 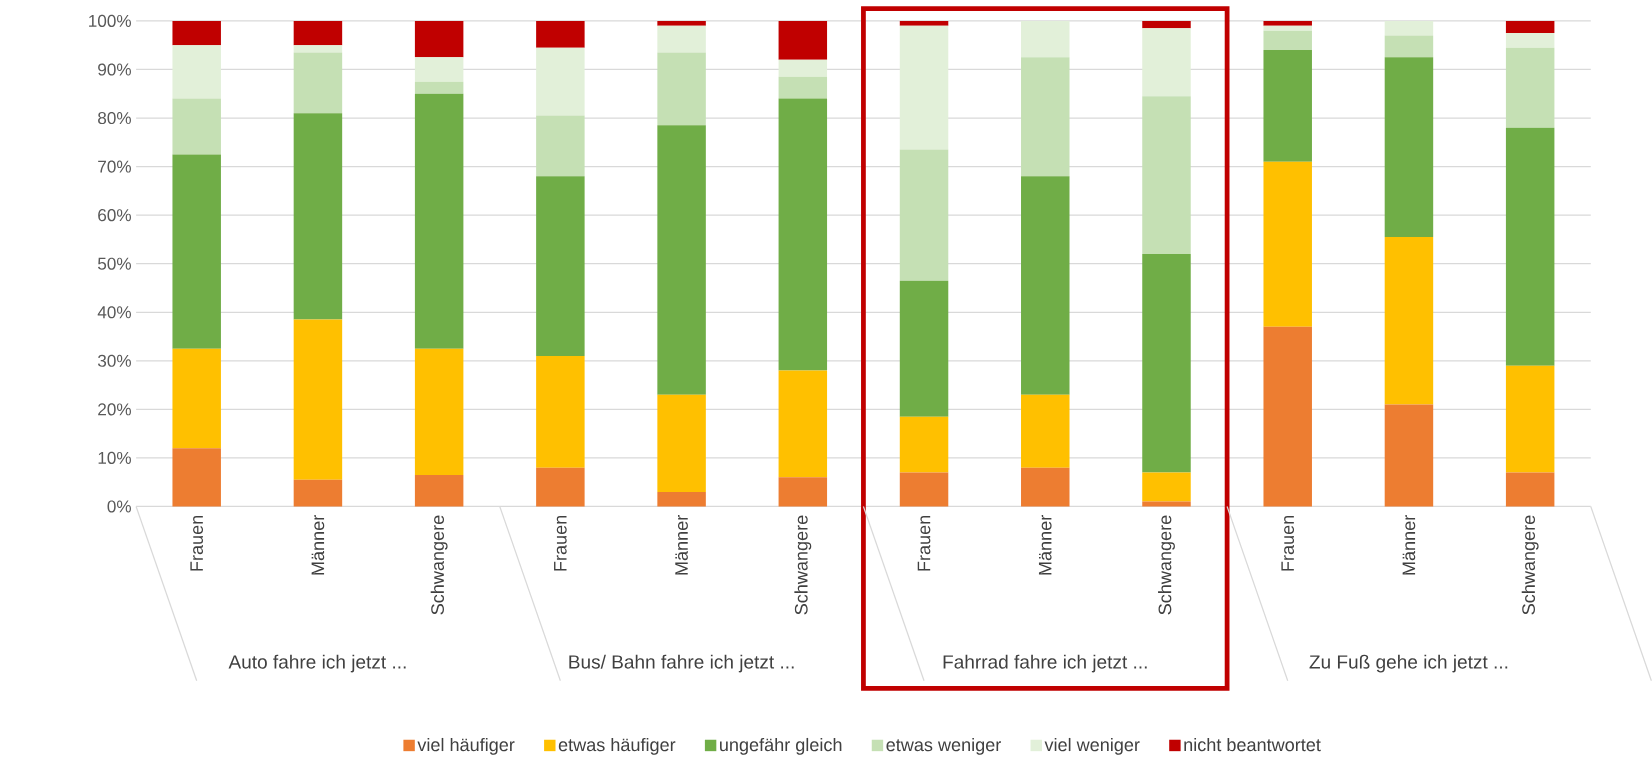 I want to click on legend-label: etwas weniger, so click(x=943, y=746).